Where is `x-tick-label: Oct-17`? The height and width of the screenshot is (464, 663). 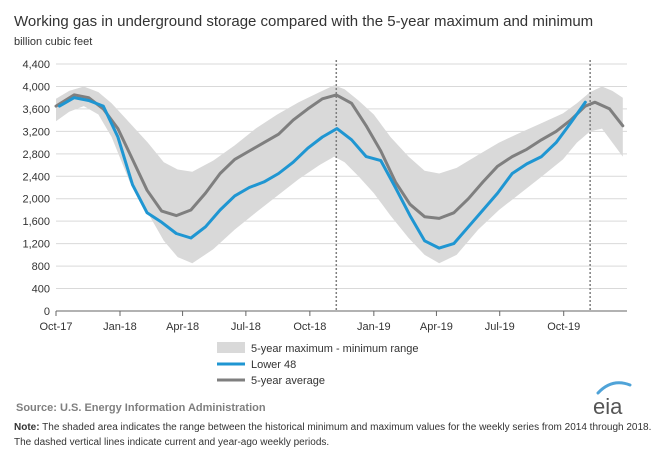 x-tick-label: Oct-17 is located at coordinates (55, 327).